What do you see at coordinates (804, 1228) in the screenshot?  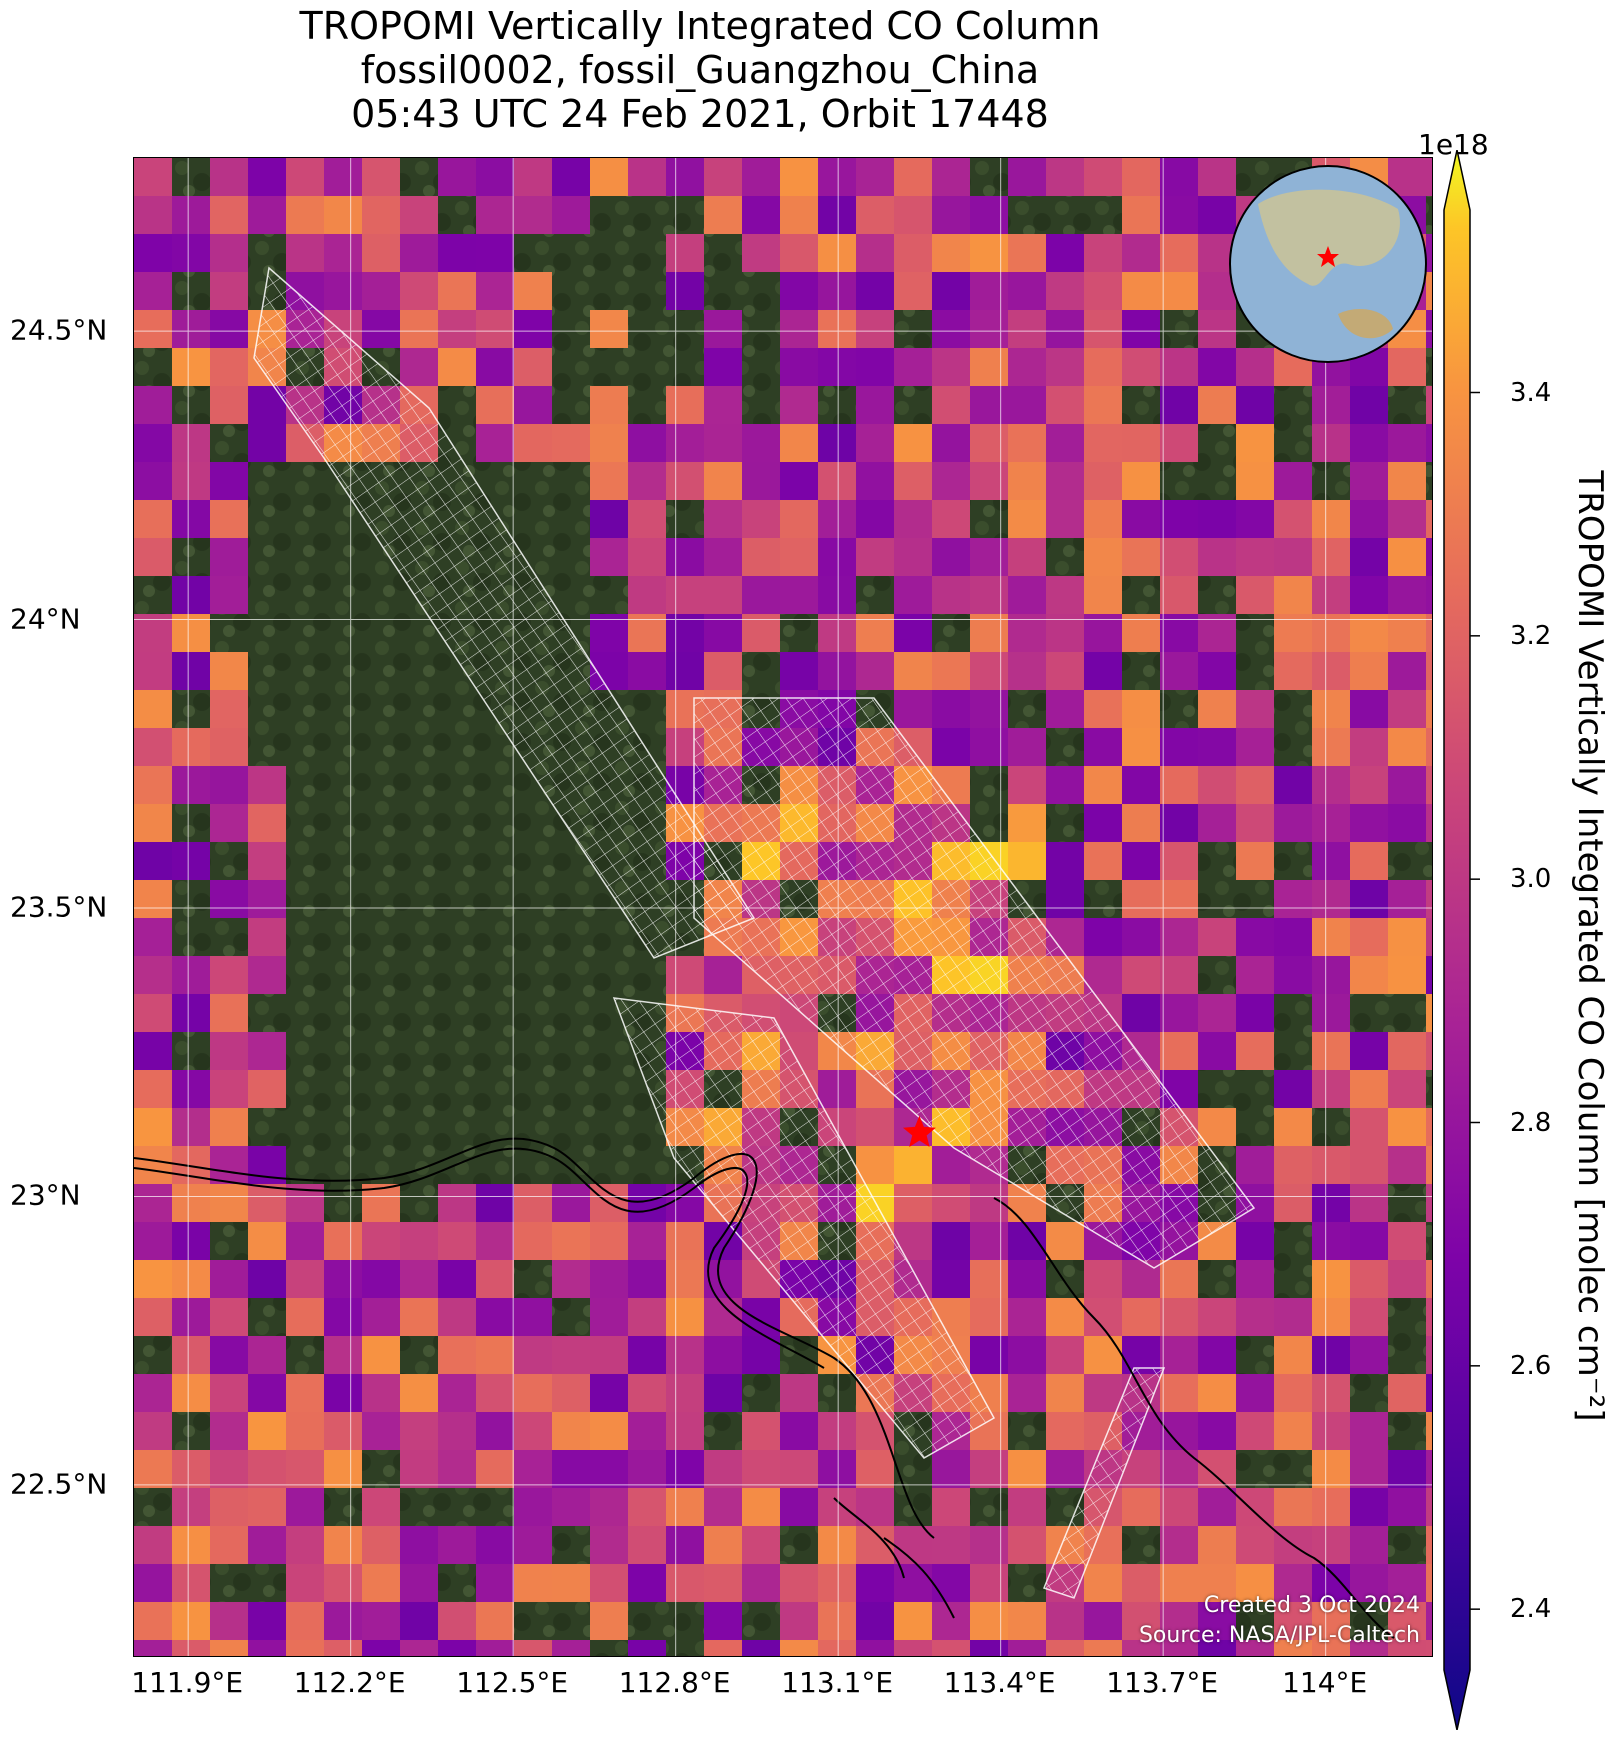 I see `swath-outline-south` at bounding box center [804, 1228].